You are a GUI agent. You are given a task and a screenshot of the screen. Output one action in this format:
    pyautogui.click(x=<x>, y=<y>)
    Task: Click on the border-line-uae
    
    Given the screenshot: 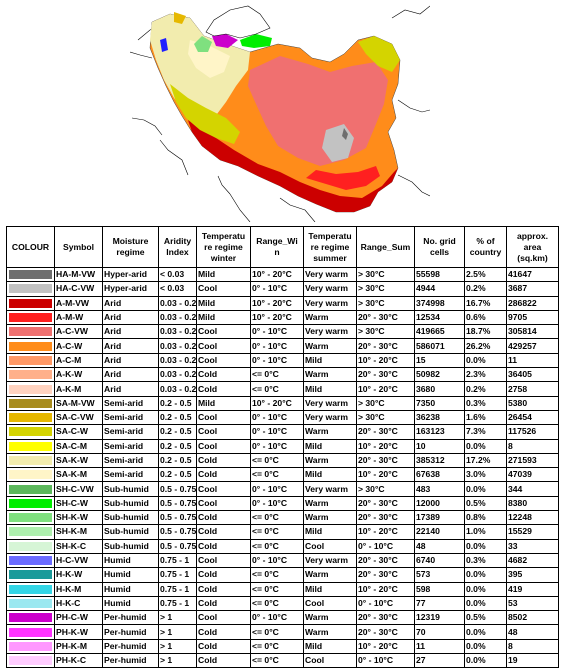 What is the action you would take?
    pyautogui.click(x=297, y=209)
    